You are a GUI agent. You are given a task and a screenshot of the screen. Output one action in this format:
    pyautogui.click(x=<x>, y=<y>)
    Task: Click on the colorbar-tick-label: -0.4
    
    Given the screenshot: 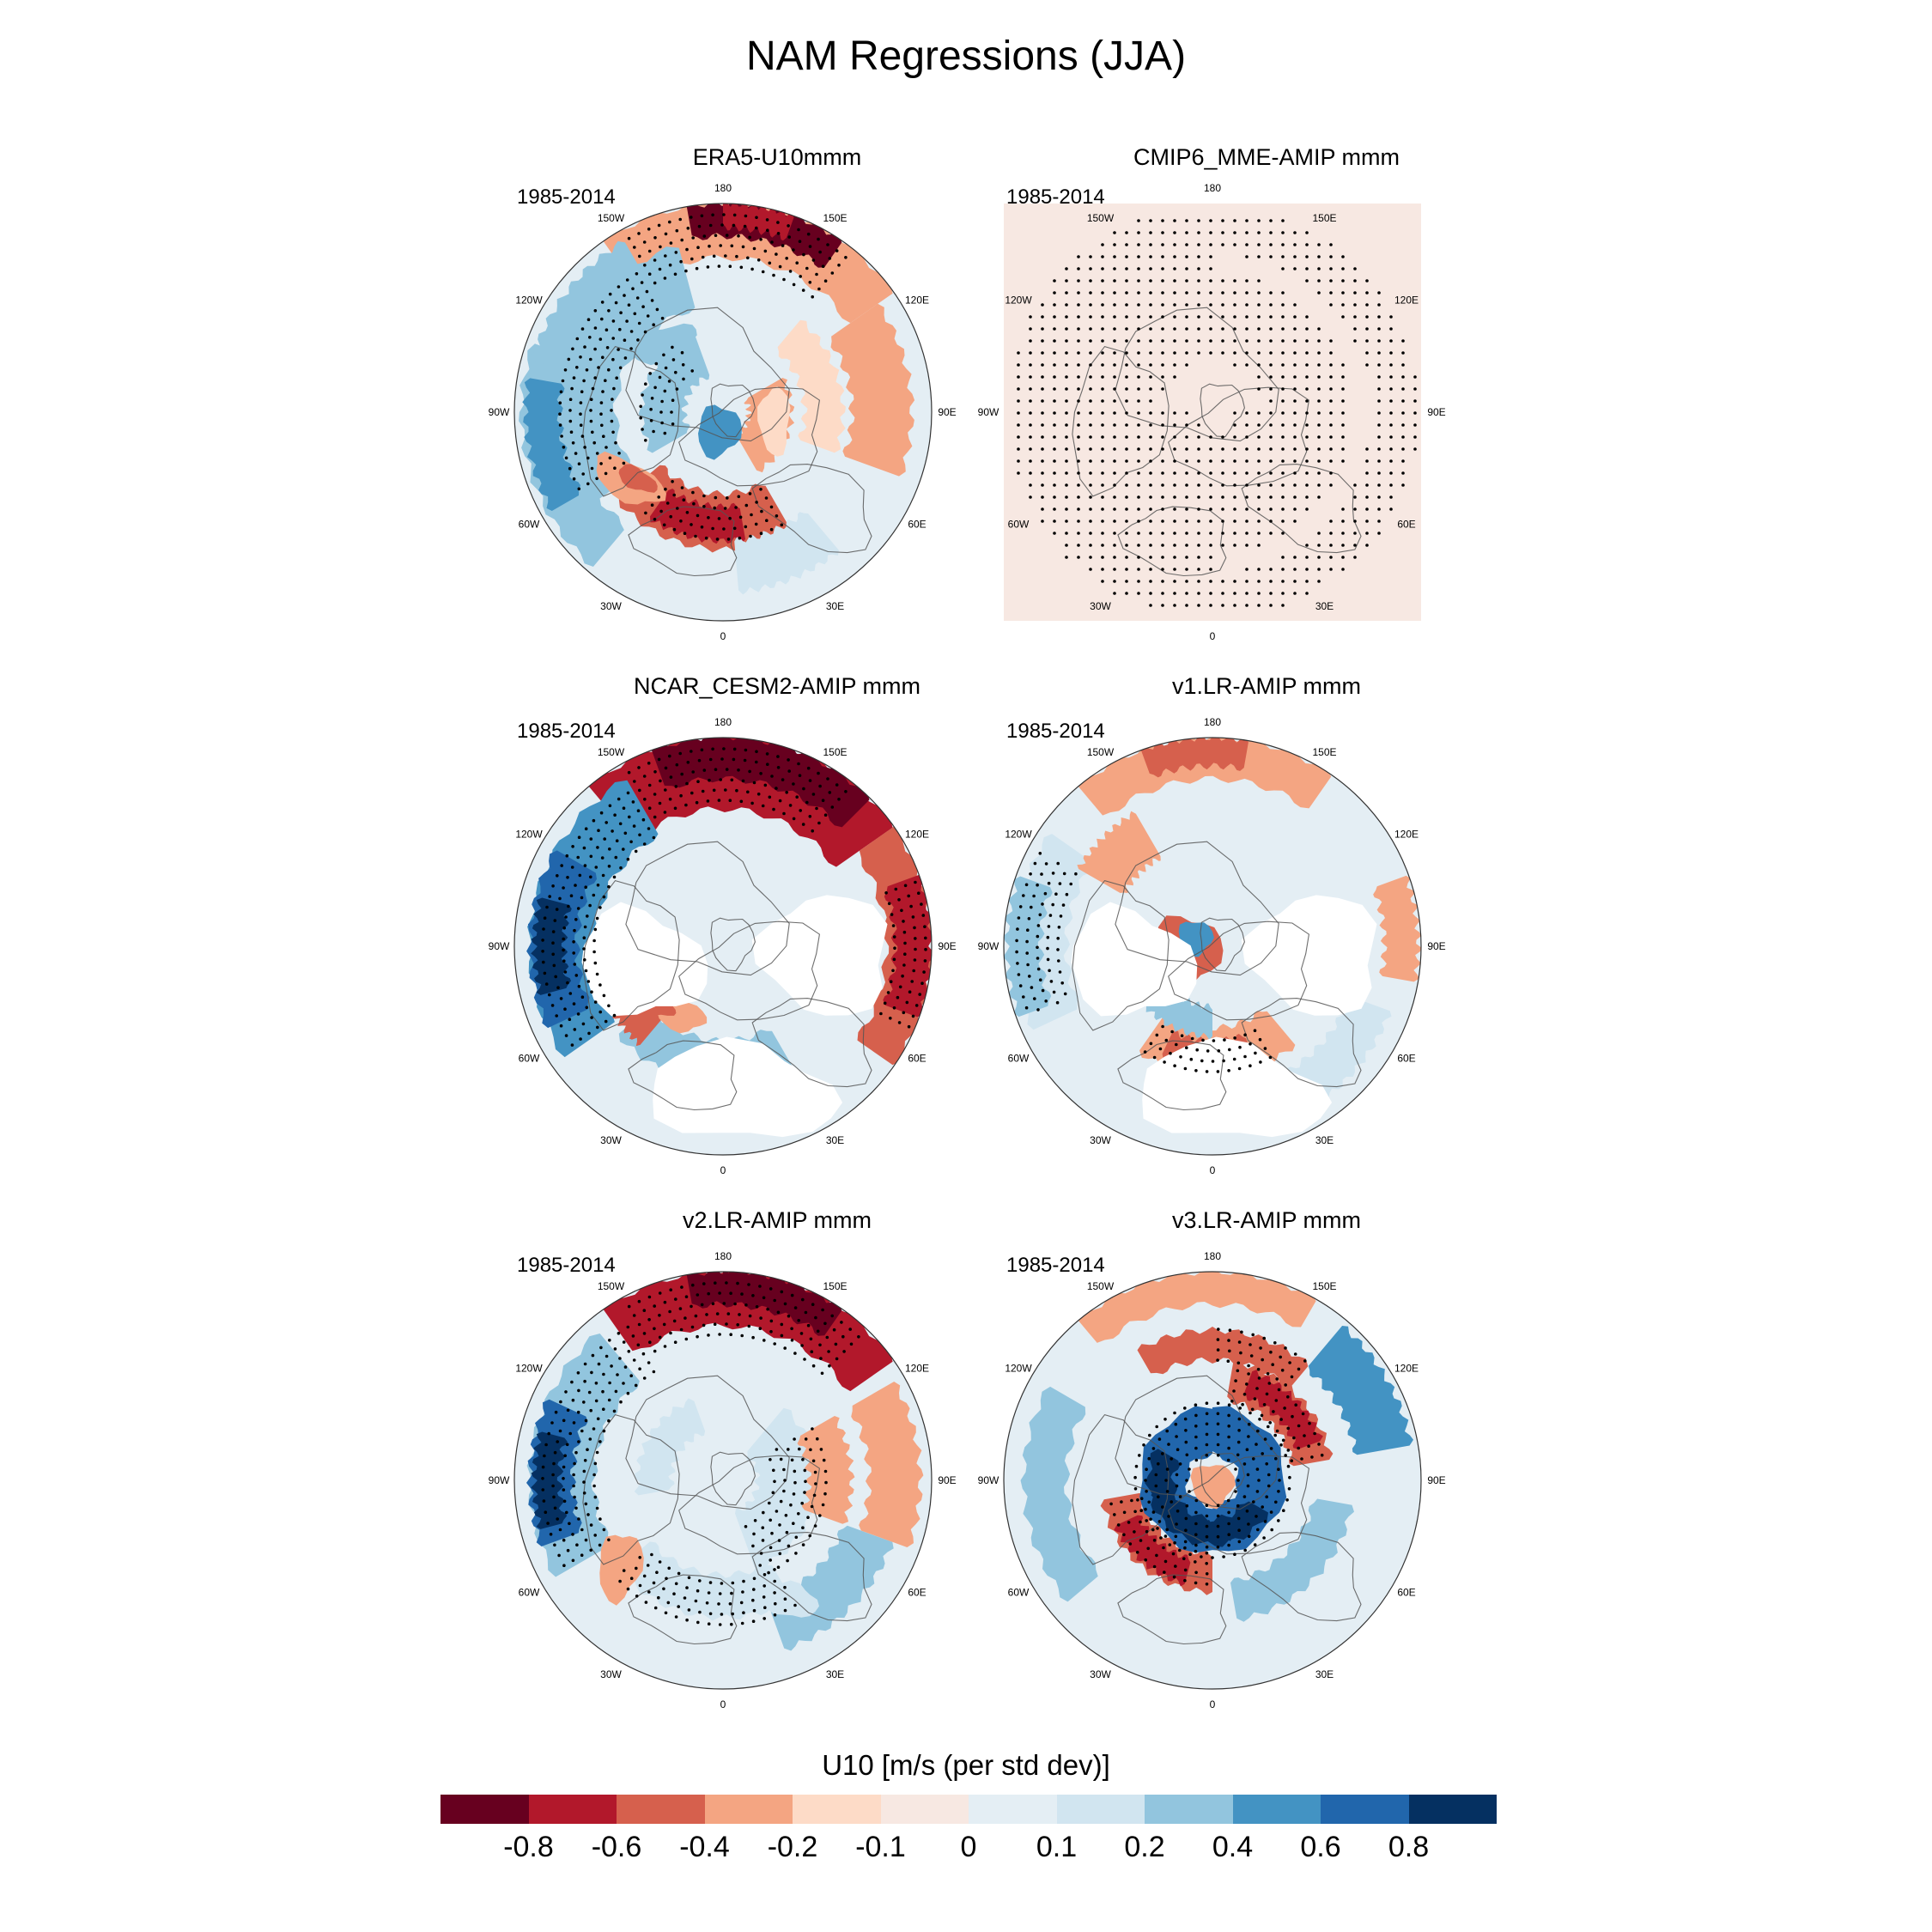 What is the action you would take?
    pyautogui.click(x=704, y=1847)
    